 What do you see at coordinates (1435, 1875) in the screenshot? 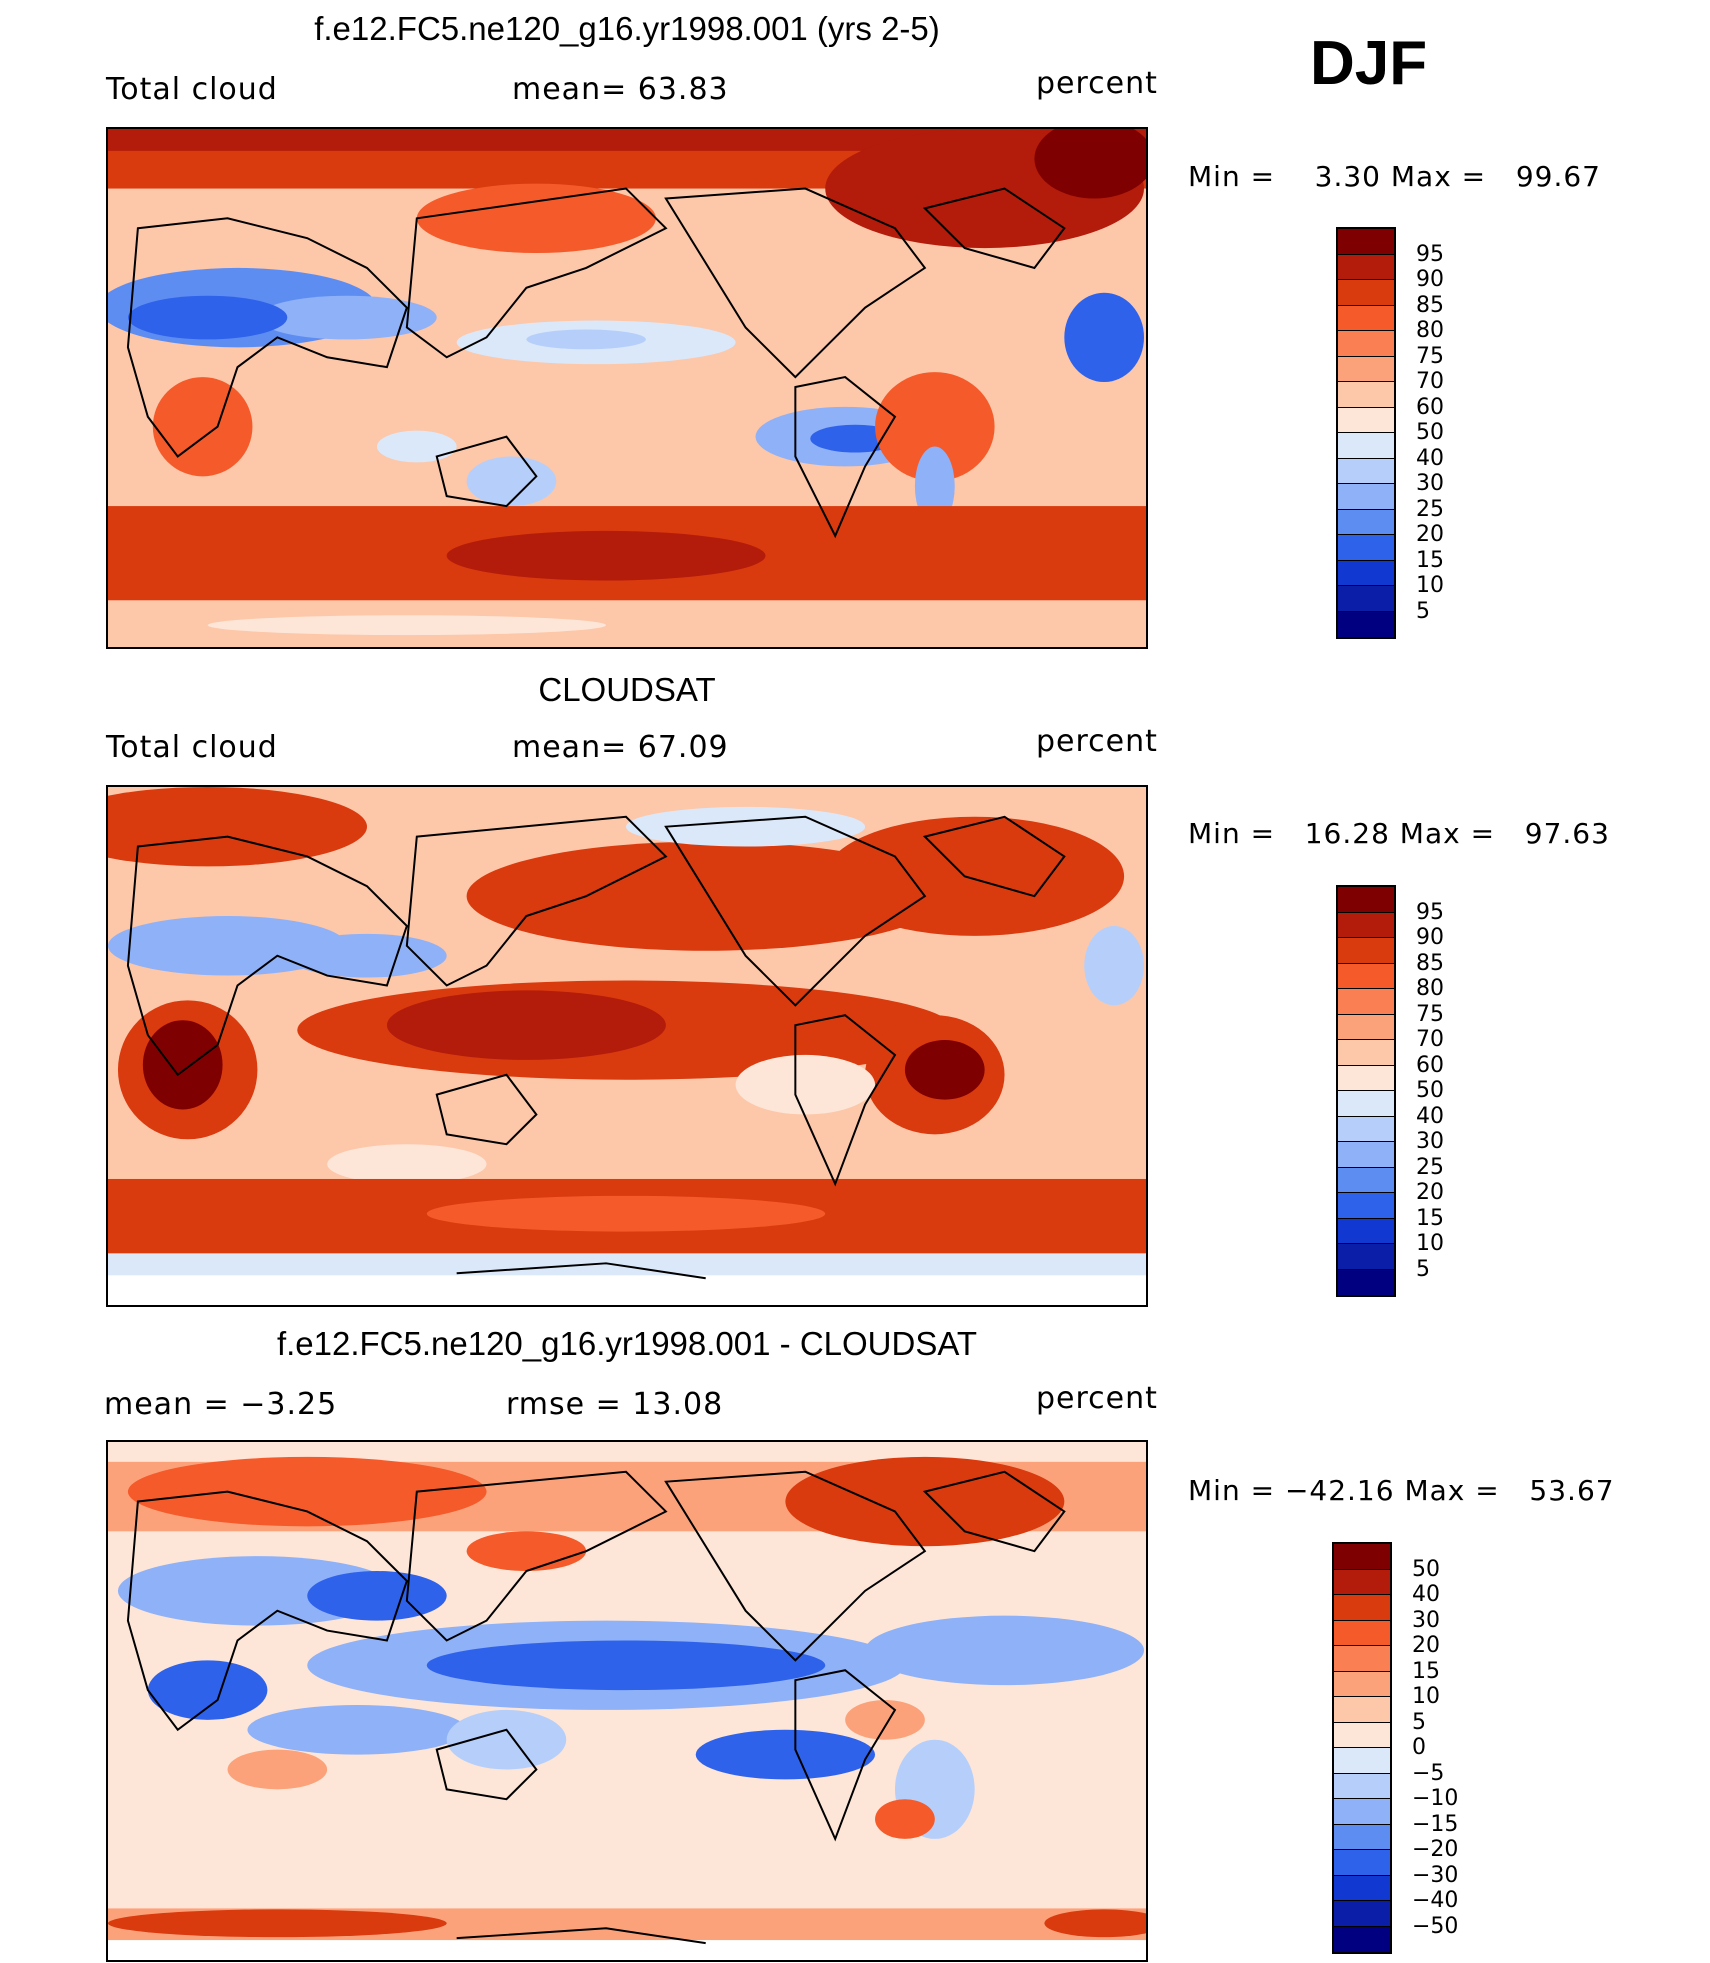
I see `colorbar-tick-label: −30` at bounding box center [1435, 1875].